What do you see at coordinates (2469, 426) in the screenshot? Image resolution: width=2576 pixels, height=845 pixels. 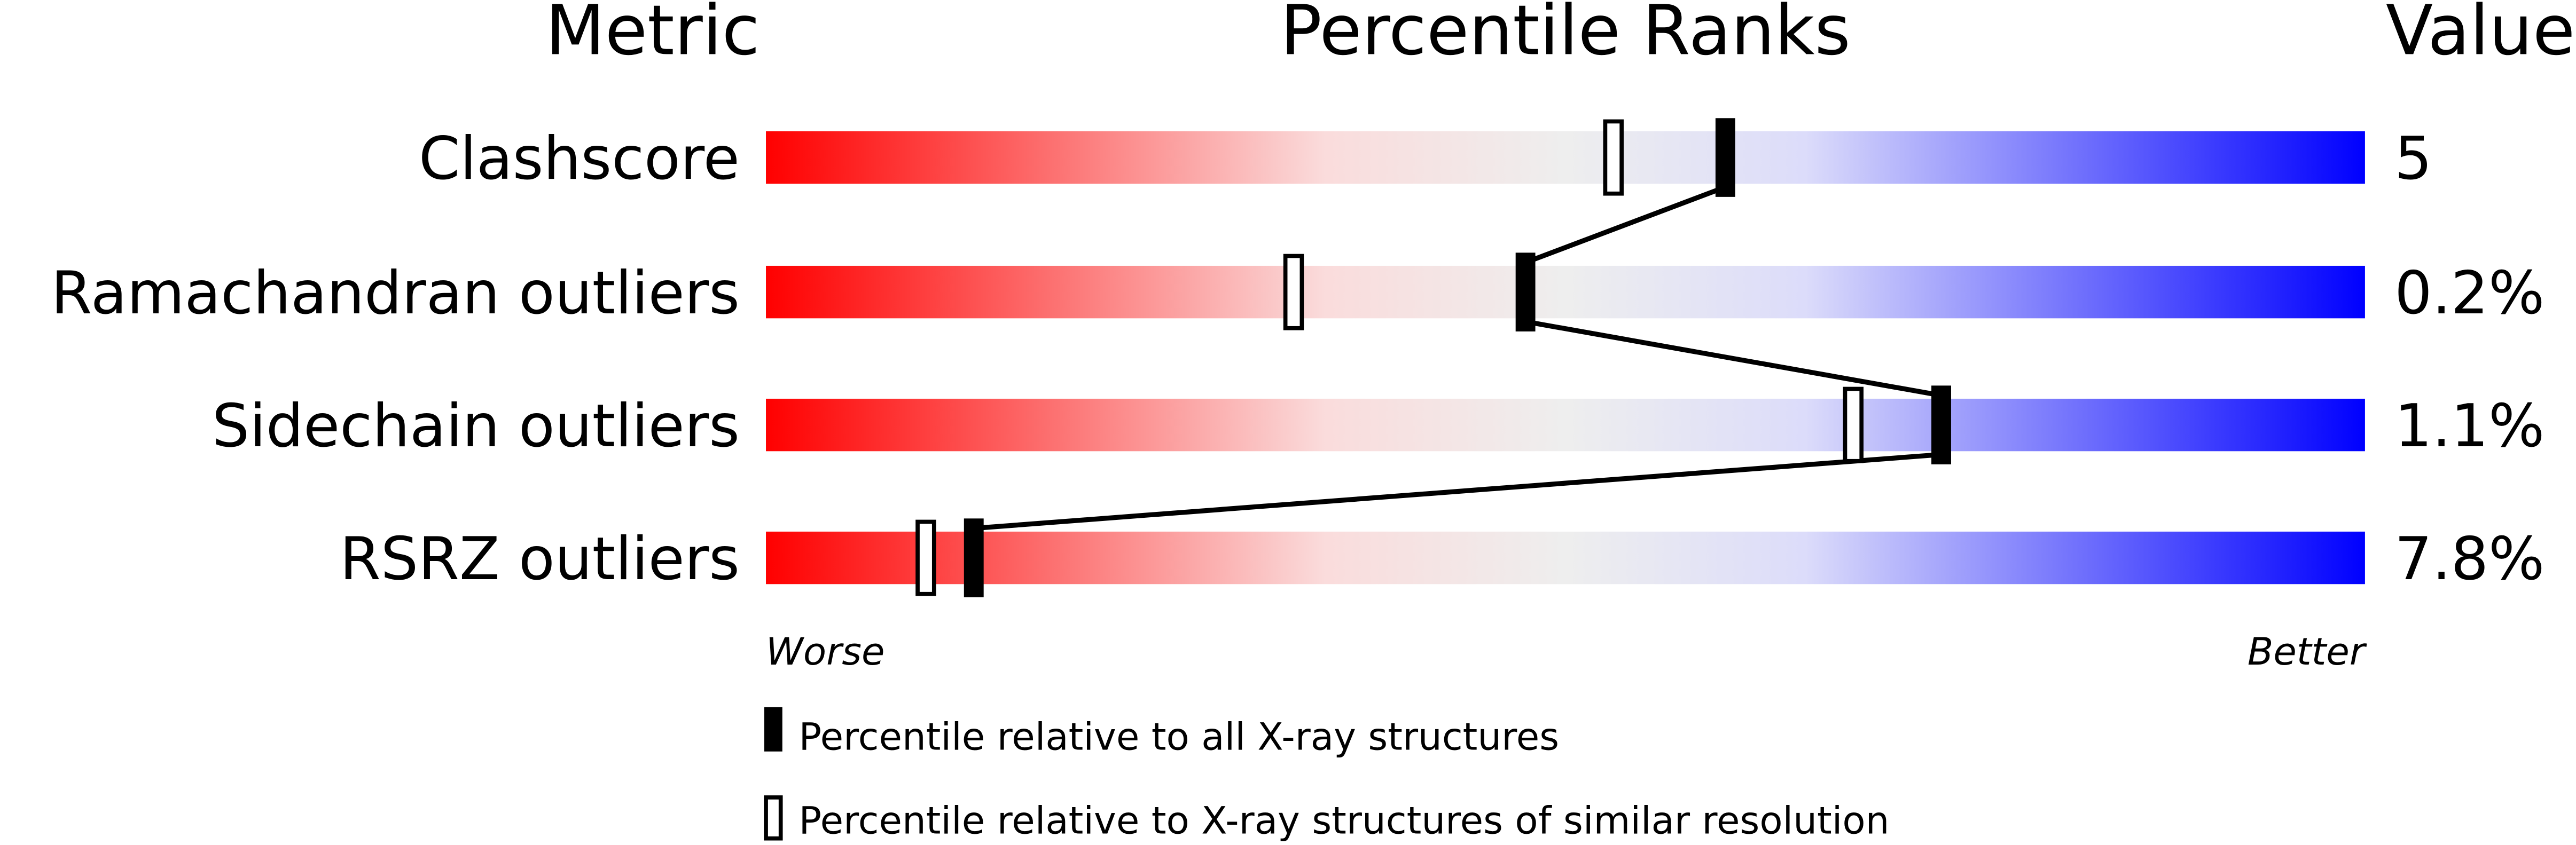 I see `metric-value: 1.1%` at bounding box center [2469, 426].